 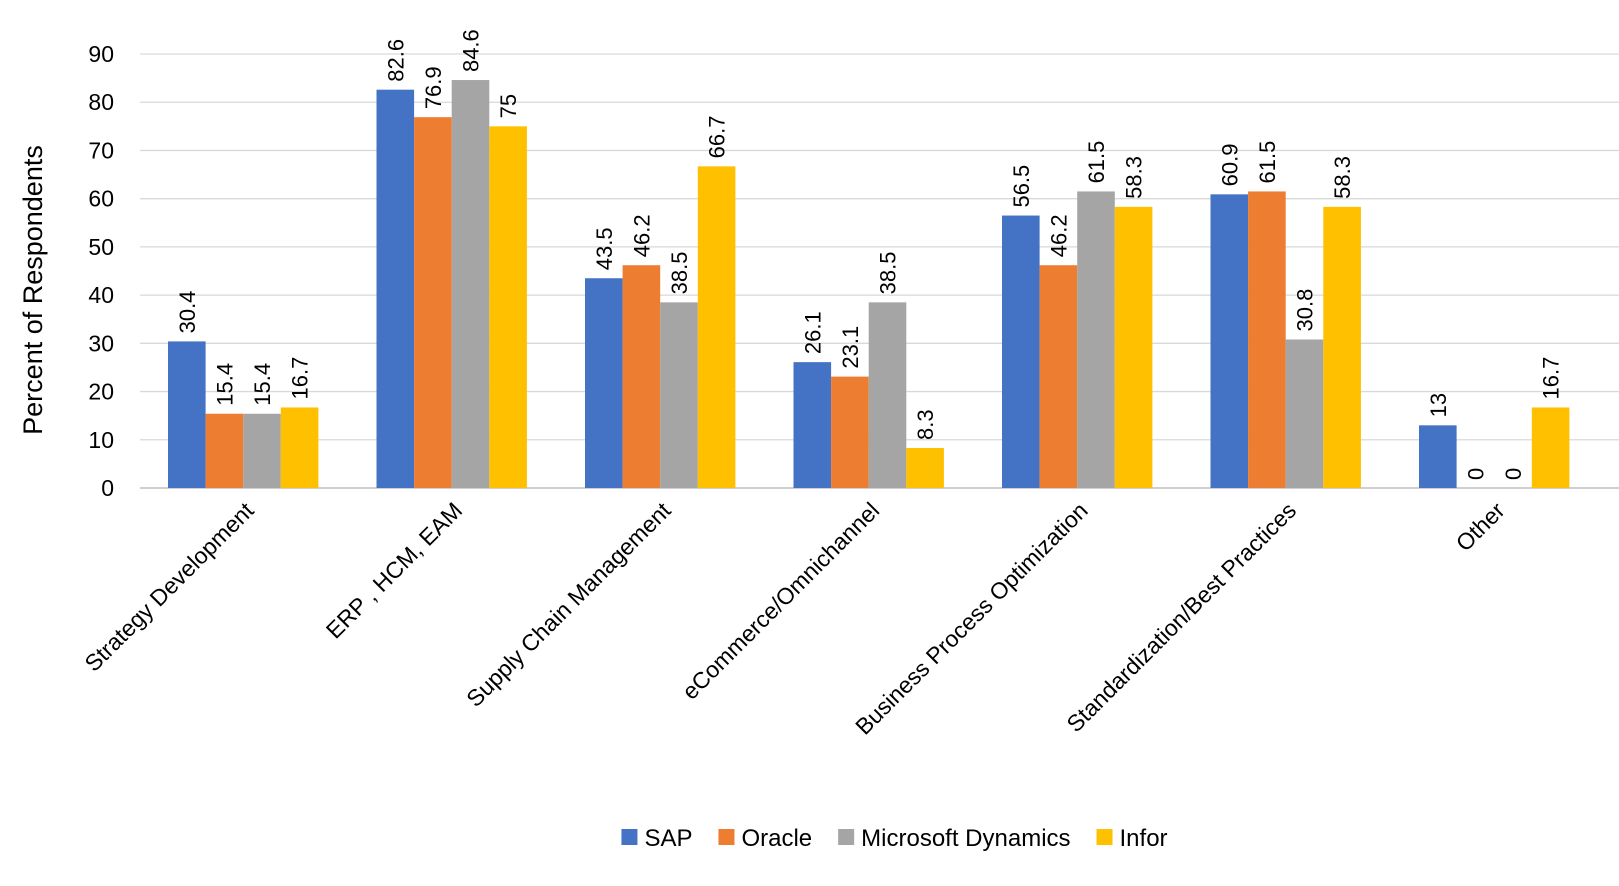 What do you see at coordinates (604, 248) in the screenshot?
I see `data-label: 43.5` at bounding box center [604, 248].